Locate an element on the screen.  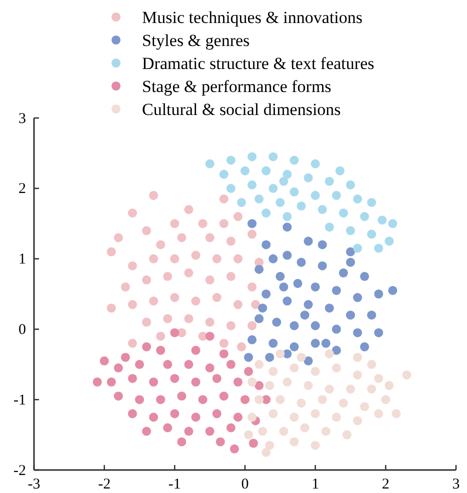
y-tick-label: 1 is located at coordinates (22, 260).